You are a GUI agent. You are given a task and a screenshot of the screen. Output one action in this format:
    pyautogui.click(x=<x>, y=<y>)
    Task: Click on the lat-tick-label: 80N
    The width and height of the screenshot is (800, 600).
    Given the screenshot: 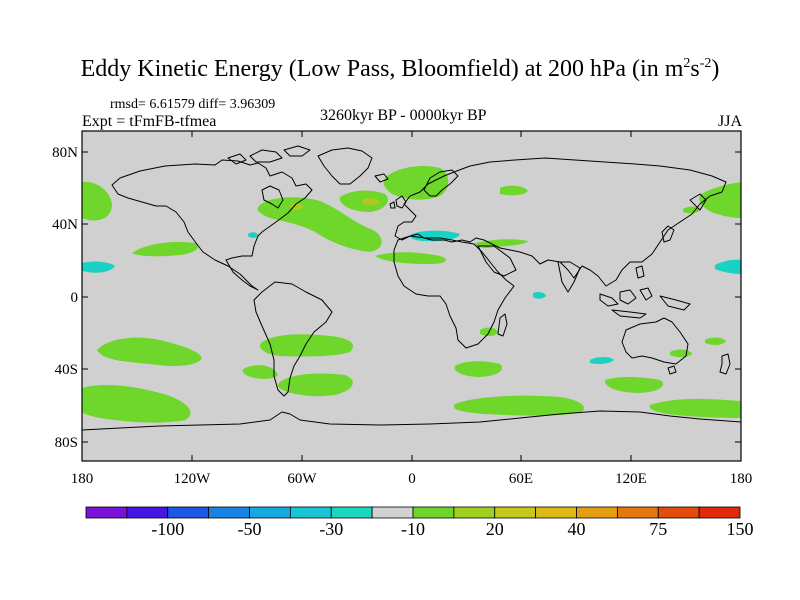 What is the action you would take?
    pyautogui.click(x=65, y=153)
    